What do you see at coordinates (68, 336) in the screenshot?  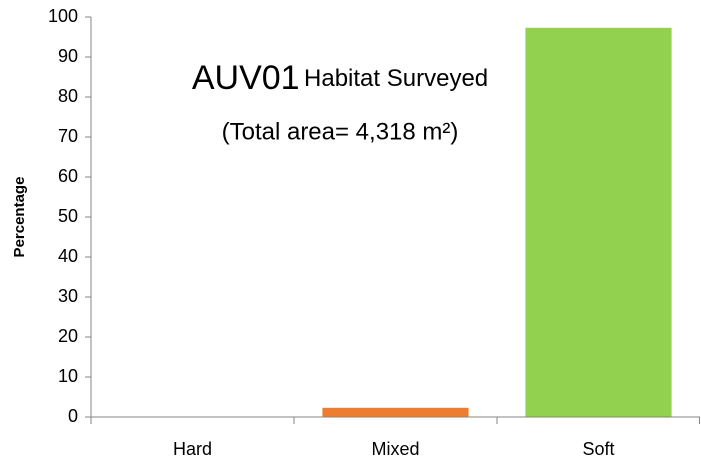 I see `y-tick-label: 20` at bounding box center [68, 336].